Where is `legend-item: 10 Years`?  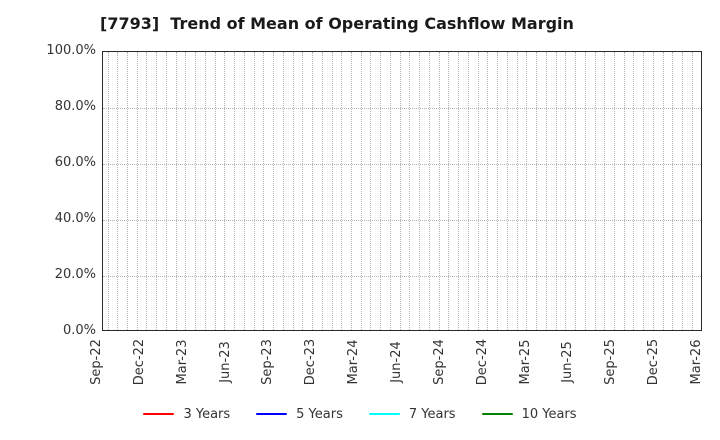 legend-item: 10 Years is located at coordinates (529, 414).